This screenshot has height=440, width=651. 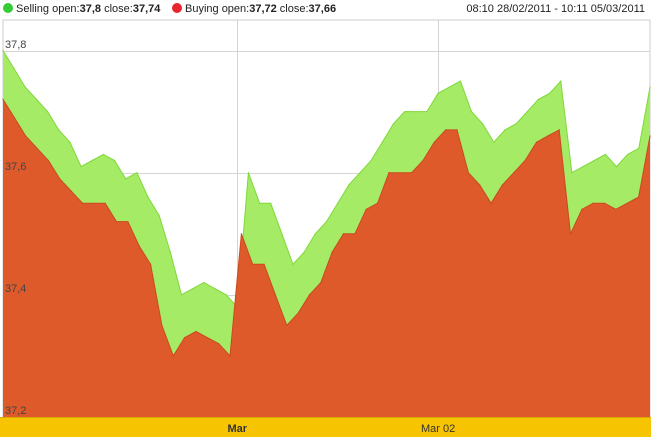 What do you see at coordinates (292, 9) in the screenshot?
I see `buying-close-label: close:` at bounding box center [292, 9].